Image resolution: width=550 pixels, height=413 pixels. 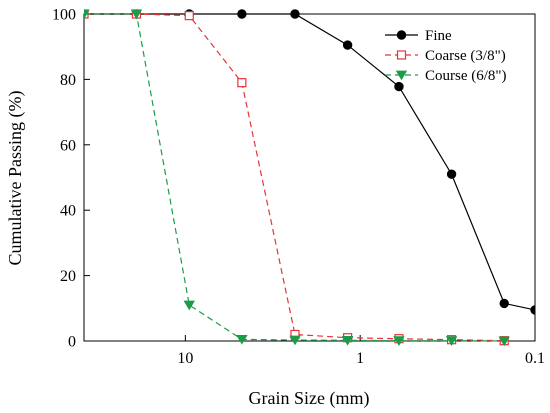 I want to click on legend-item: Coarse (3/8"), so click(x=445, y=56).